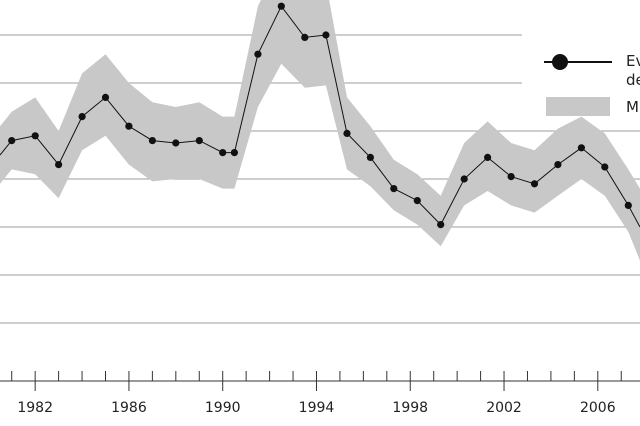 This screenshot has height=426, width=640. What do you see at coordinates (560, 62) in the screenshot?
I see `legend-marker` at bounding box center [560, 62].